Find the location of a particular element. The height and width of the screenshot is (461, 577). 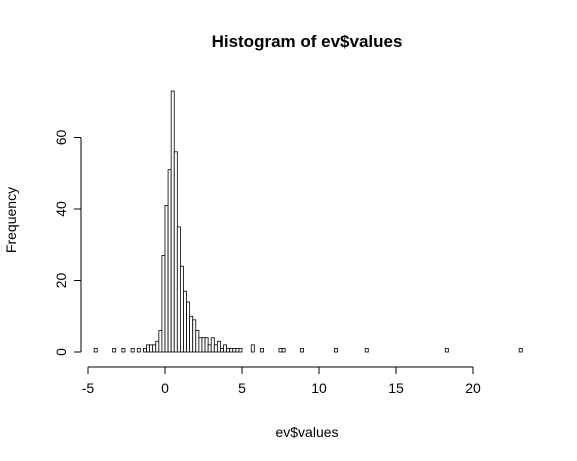

x-tick-label--5: -5 is located at coordinates (88, 388).